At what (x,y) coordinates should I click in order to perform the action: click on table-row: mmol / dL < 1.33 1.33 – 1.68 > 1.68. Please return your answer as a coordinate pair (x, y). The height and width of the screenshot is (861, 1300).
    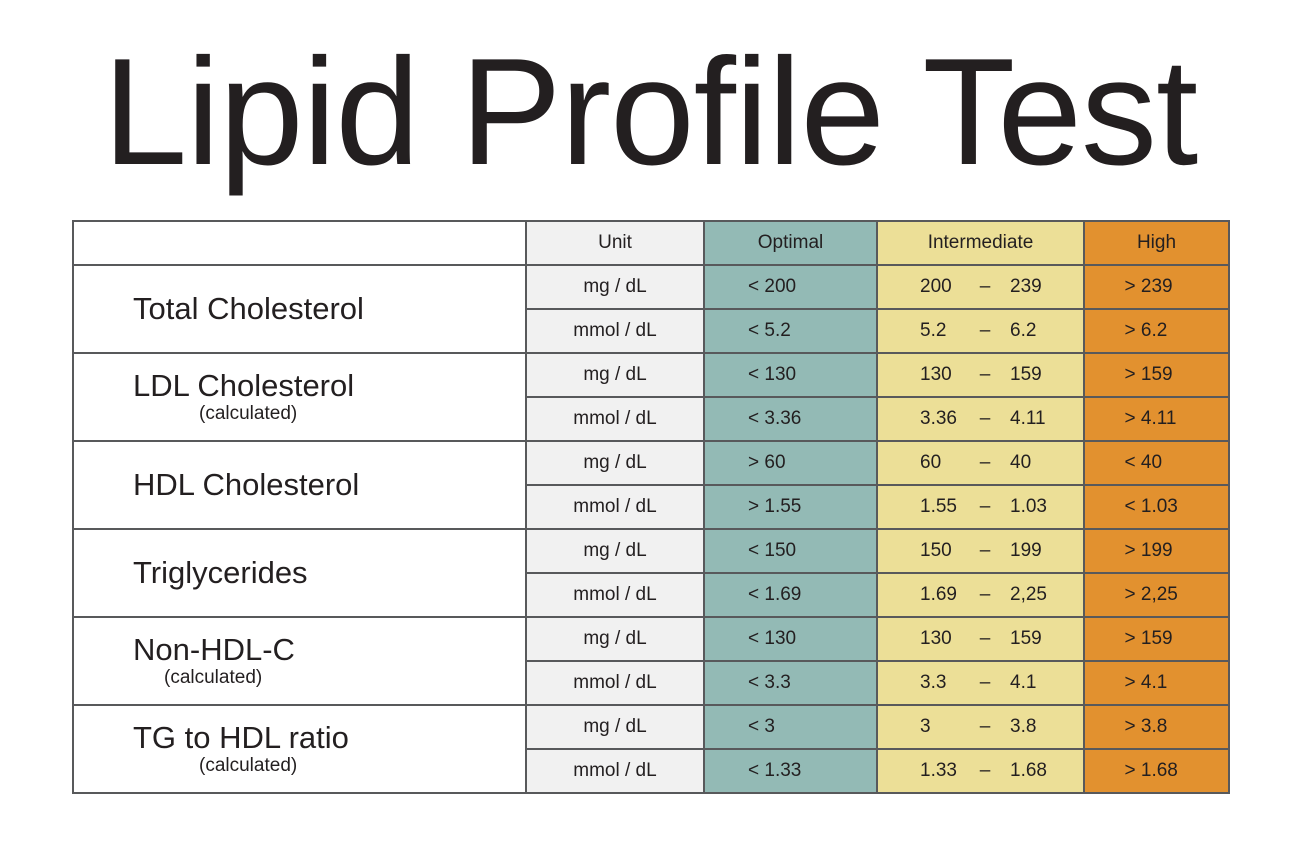
    Looking at the image, I should click on (651, 771).